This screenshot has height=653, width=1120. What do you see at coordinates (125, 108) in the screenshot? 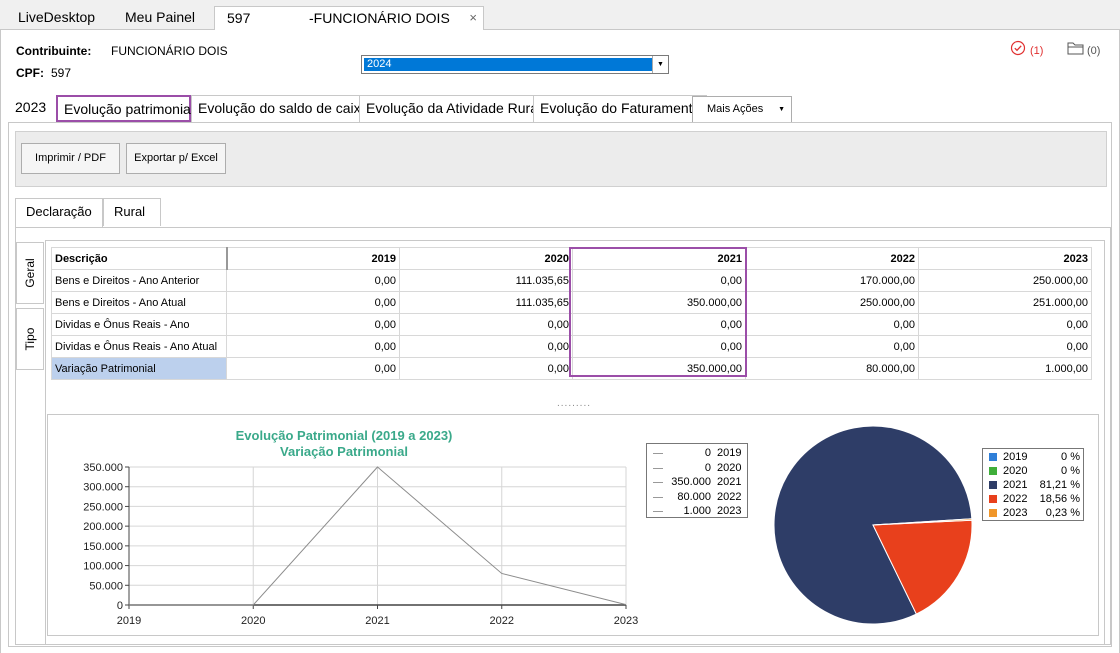
I see `tab-evolucao-patrimonial: Evolução patrimonial` at bounding box center [125, 108].